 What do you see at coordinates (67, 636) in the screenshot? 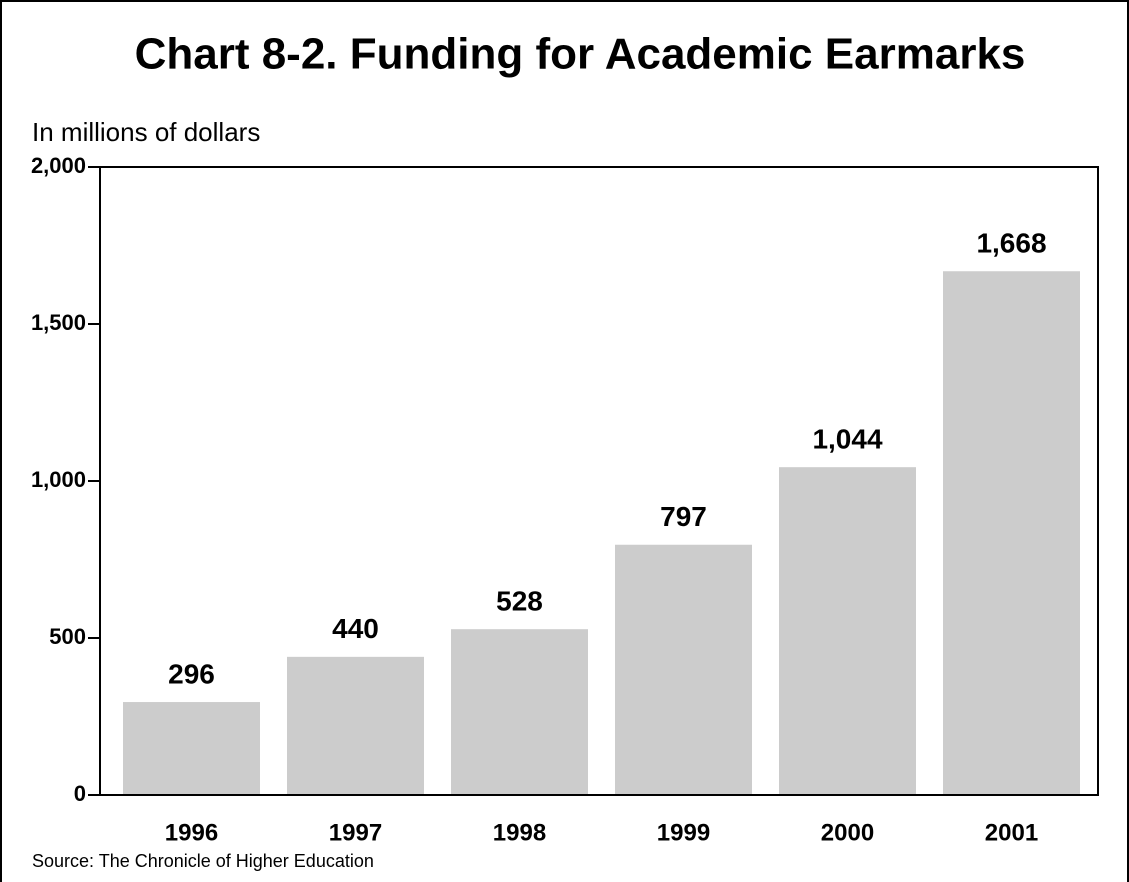
I see `y-tick-label: 500` at bounding box center [67, 636].